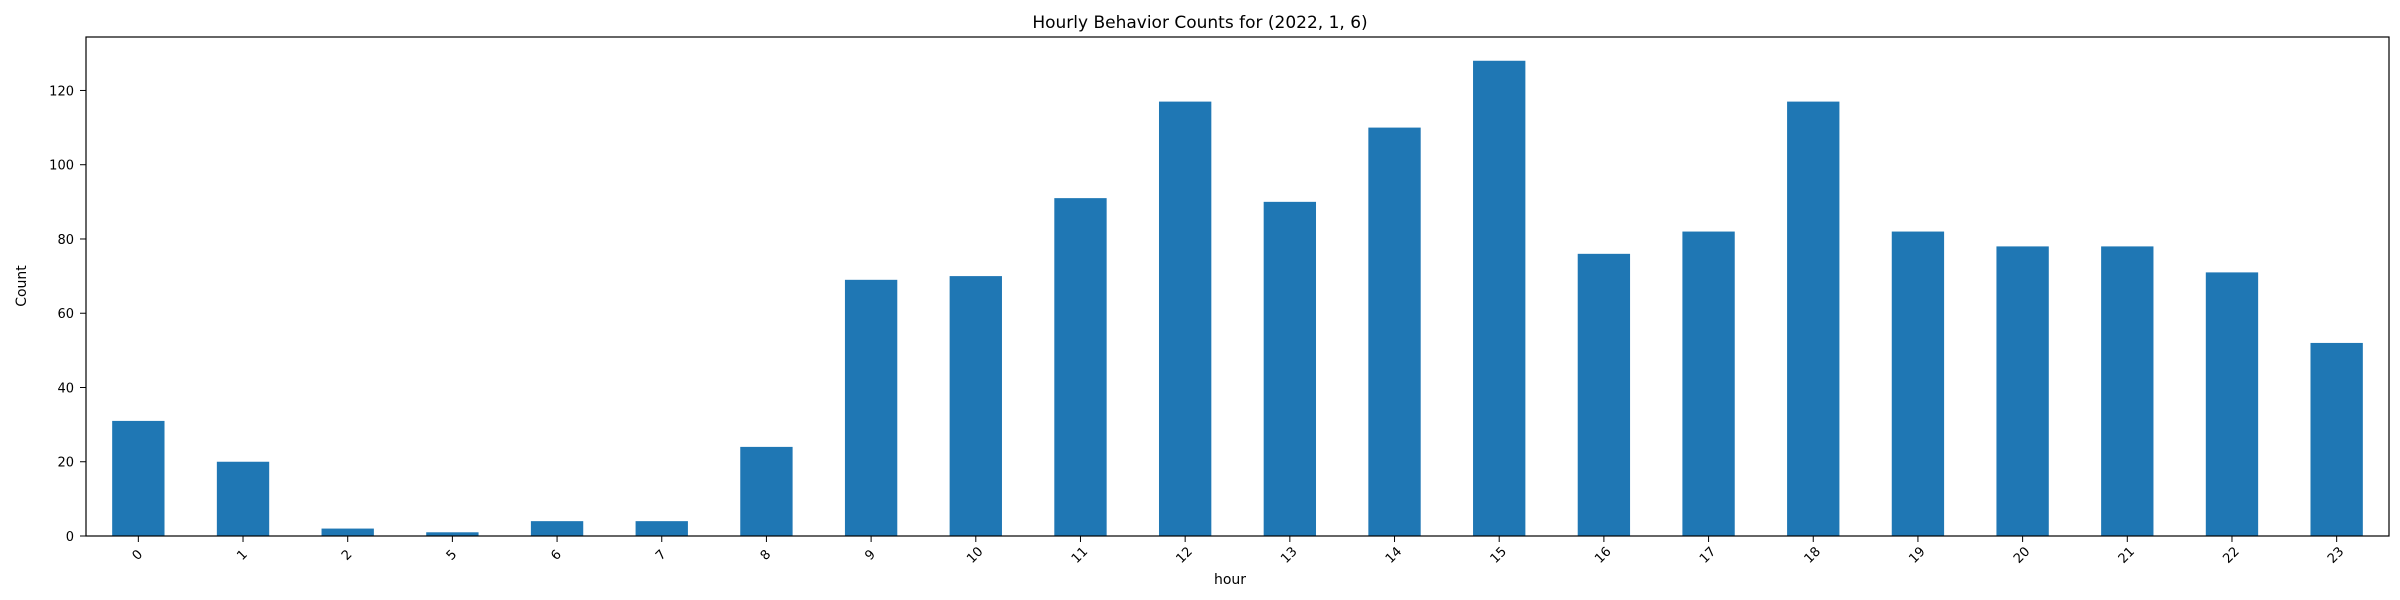 The image size is (2400, 600). What do you see at coordinates (65, 388) in the screenshot?
I see `y-tick-label: 40` at bounding box center [65, 388].